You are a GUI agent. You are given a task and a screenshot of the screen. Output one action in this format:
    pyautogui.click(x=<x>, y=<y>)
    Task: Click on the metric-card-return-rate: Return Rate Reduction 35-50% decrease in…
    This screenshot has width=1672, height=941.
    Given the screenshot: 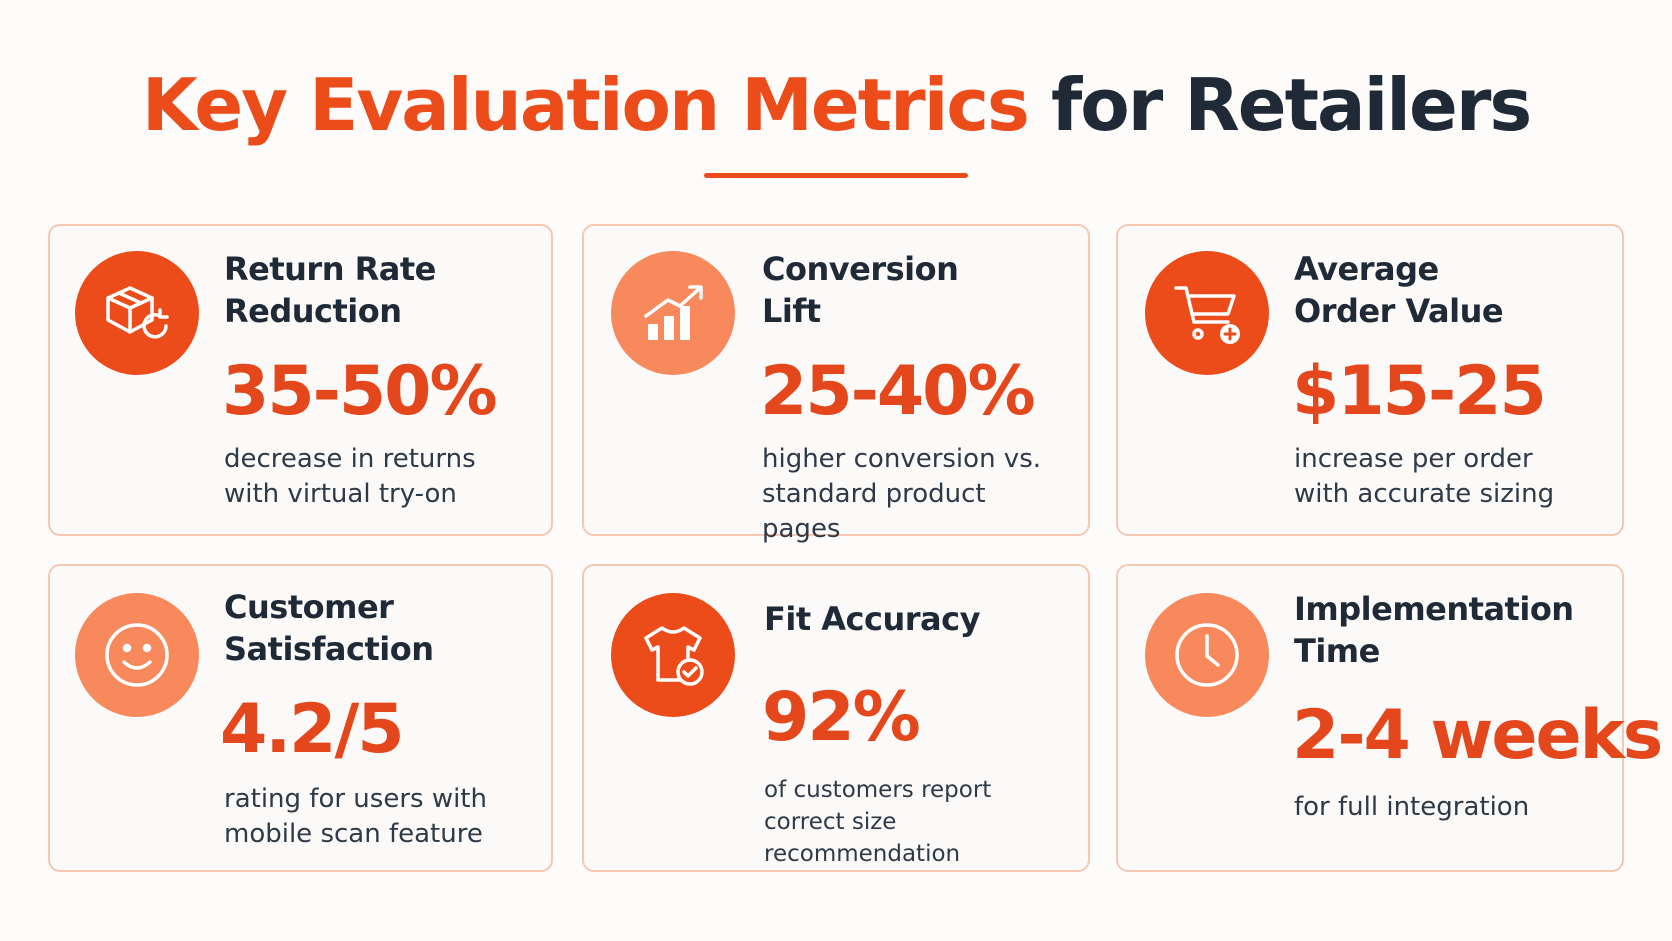 What is the action you would take?
    pyautogui.click(x=300, y=380)
    